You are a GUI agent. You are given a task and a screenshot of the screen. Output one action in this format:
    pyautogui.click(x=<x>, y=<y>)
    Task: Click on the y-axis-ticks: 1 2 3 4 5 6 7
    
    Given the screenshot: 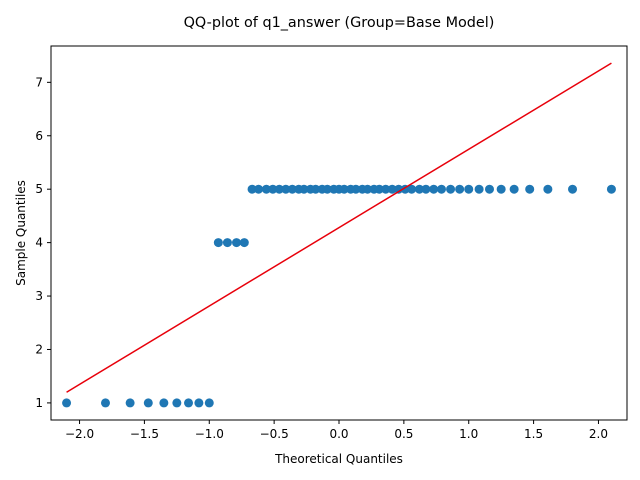 What is the action you would take?
    pyautogui.click(x=43, y=242)
    